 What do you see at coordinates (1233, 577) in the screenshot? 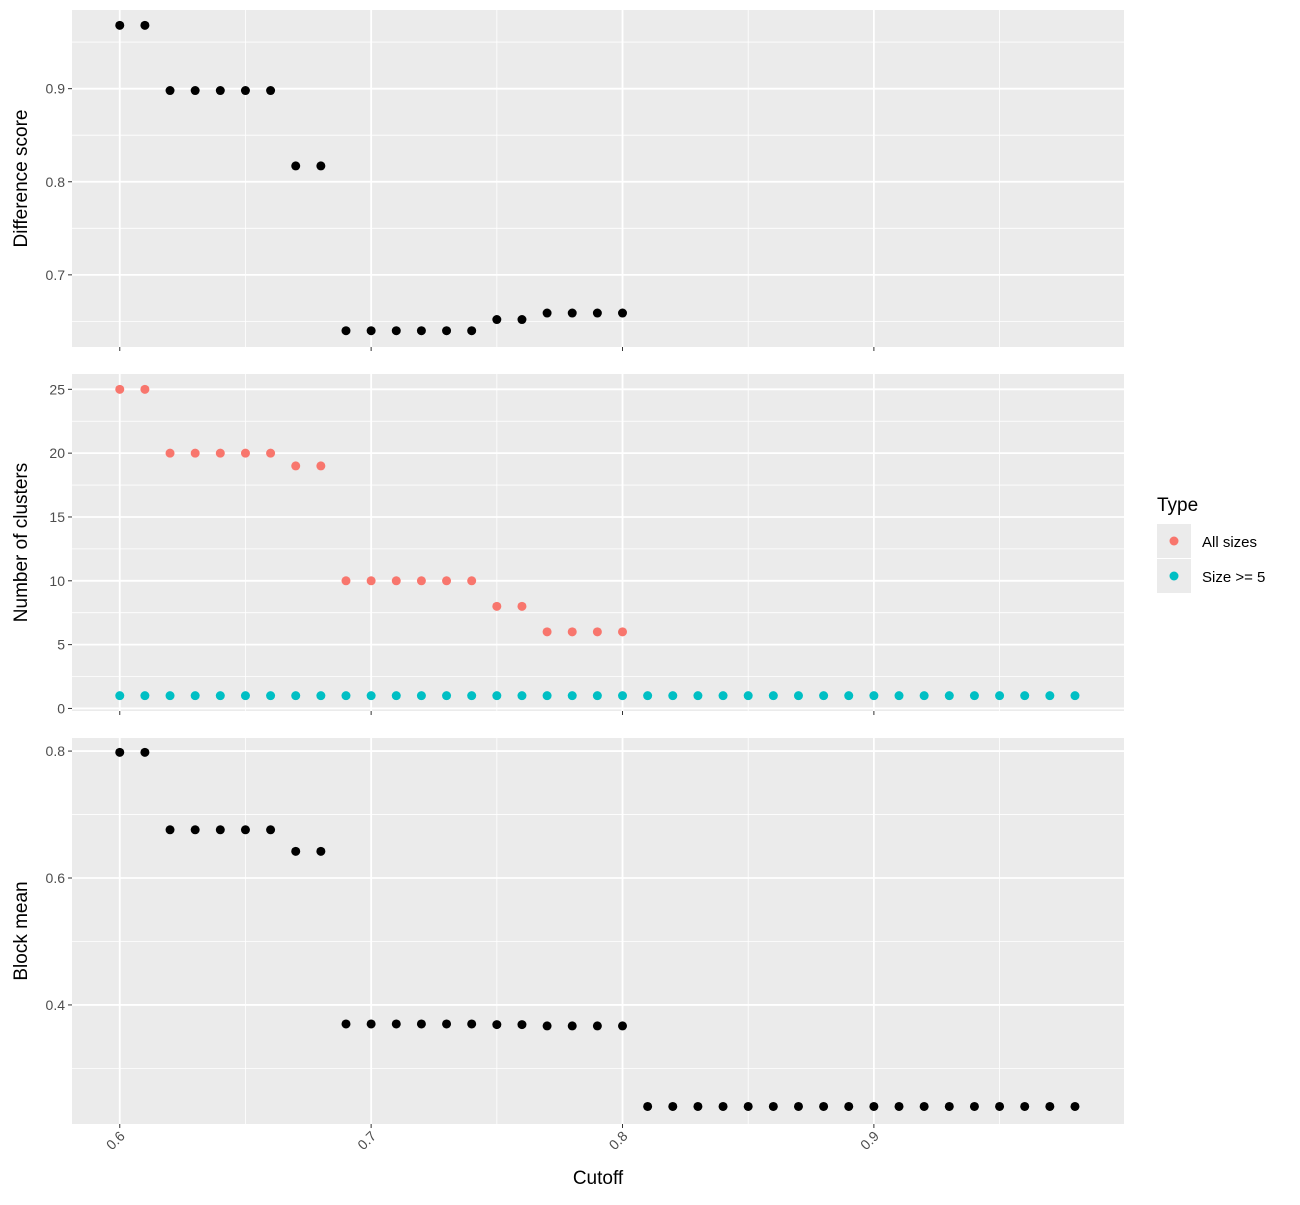
I see `legend-label-size-ge-5: Size >= 5` at bounding box center [1233, 577].